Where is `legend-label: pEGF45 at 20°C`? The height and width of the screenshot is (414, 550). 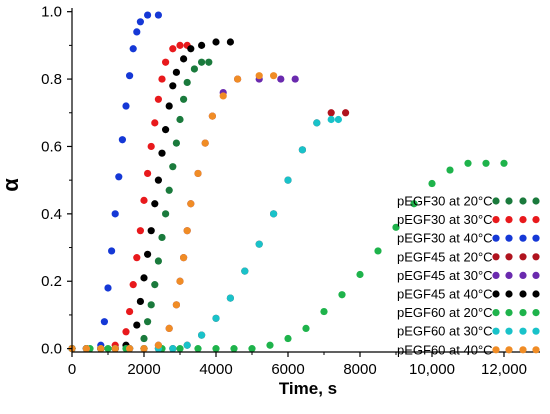
legend-label: pEGF45 at 20°C is located at coordinates (445, 256).